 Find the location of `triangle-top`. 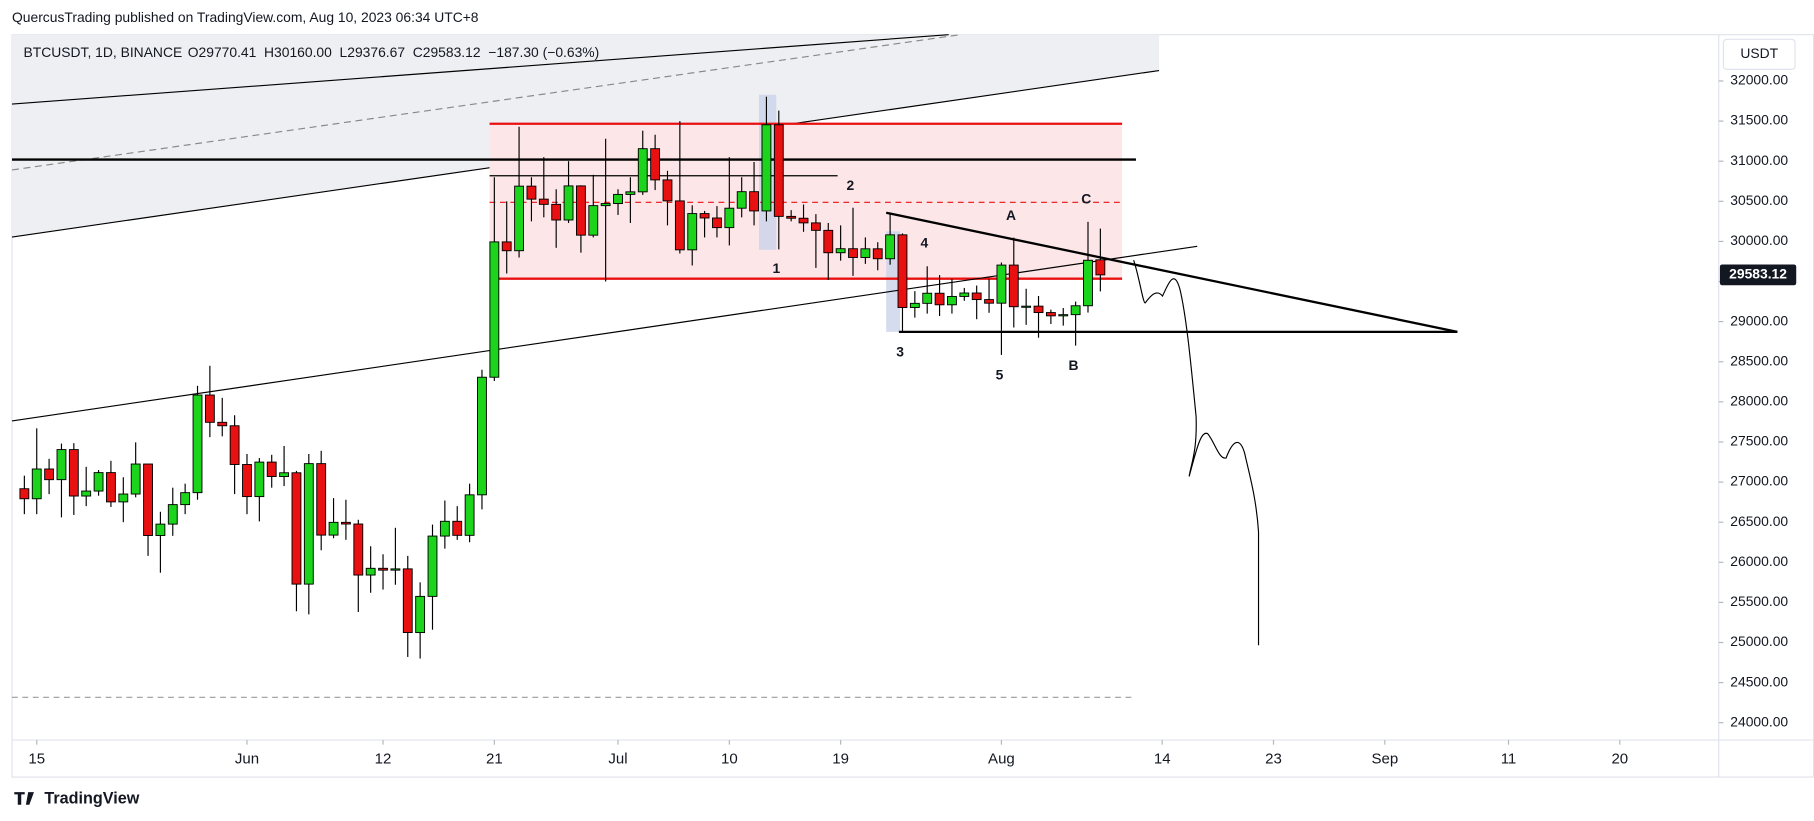

triangle-top is located at coordinates (1171, 272).